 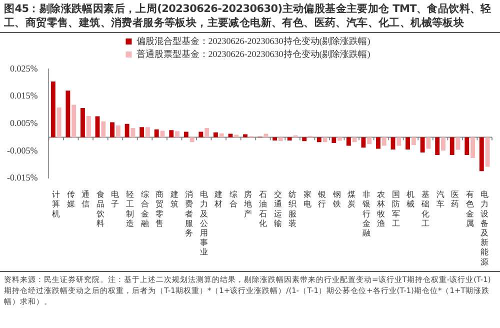 I want to click on y-tick-label: 0.005%, so click(x=24, y=123).